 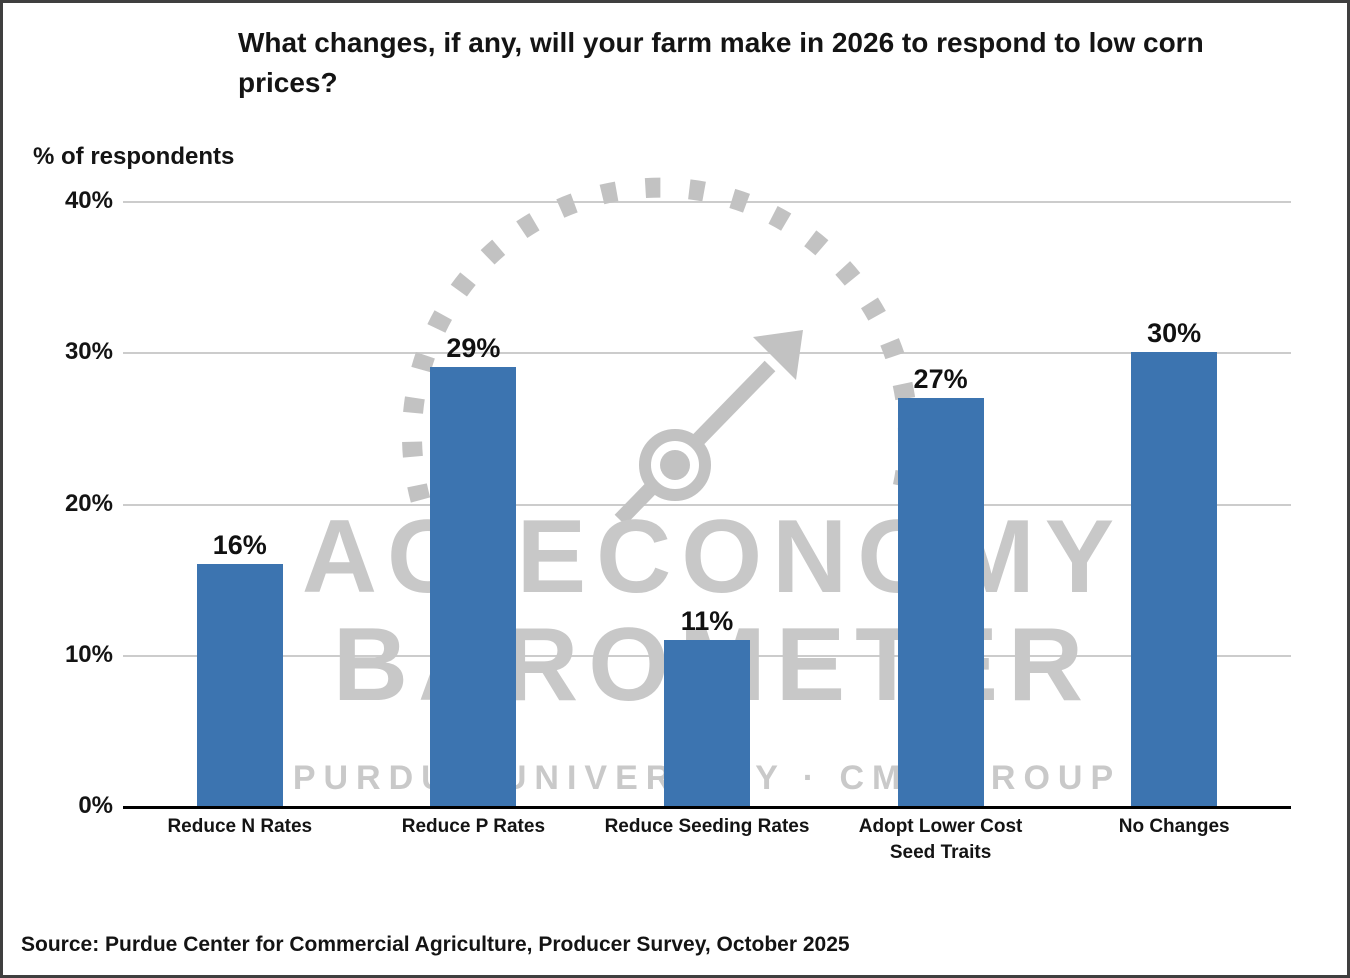 I want to click on x-axis-label: Adopt Lower Cost Seed Traits, so click(x=940, y=839).